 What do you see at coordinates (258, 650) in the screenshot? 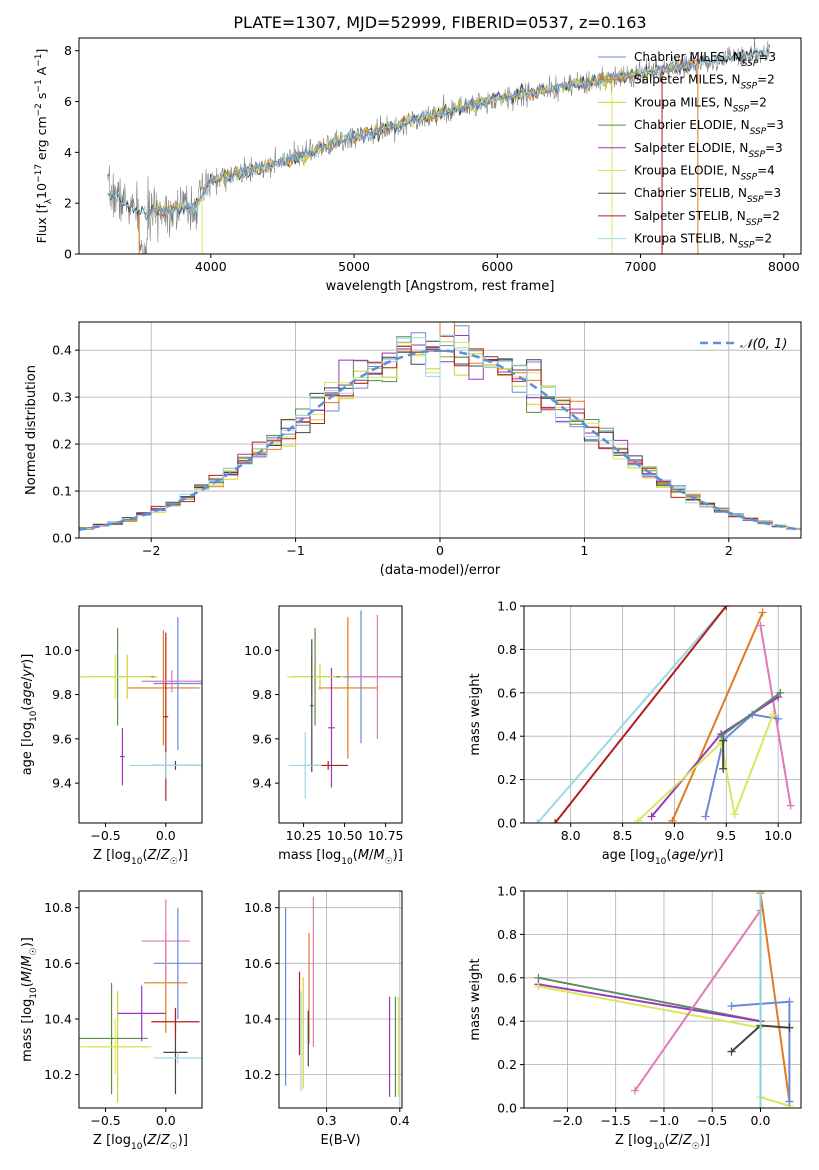
I see `y-tick-label: 10.0` at bounding box center [258, 650].